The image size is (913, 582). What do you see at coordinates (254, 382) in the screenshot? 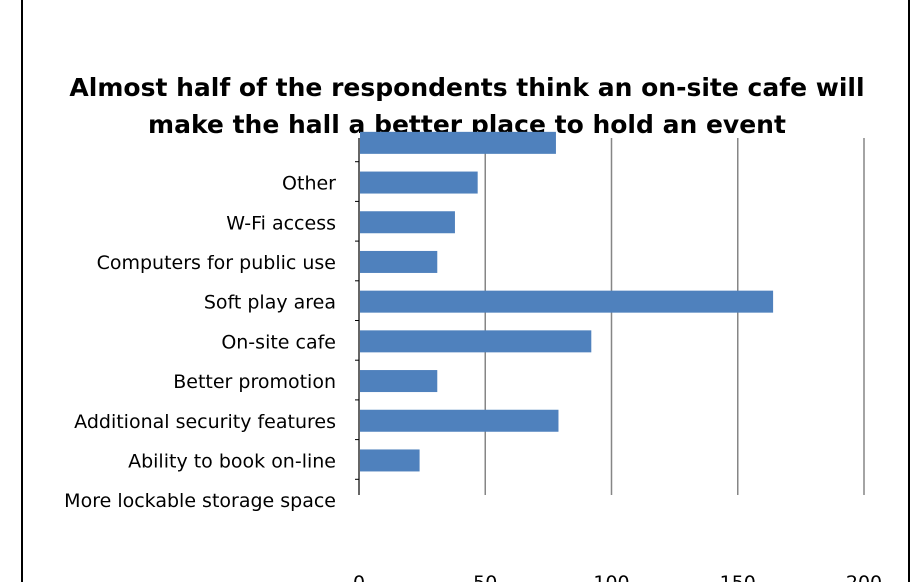
I see `category-label: Better promotion` at bounding box center [254, 382].